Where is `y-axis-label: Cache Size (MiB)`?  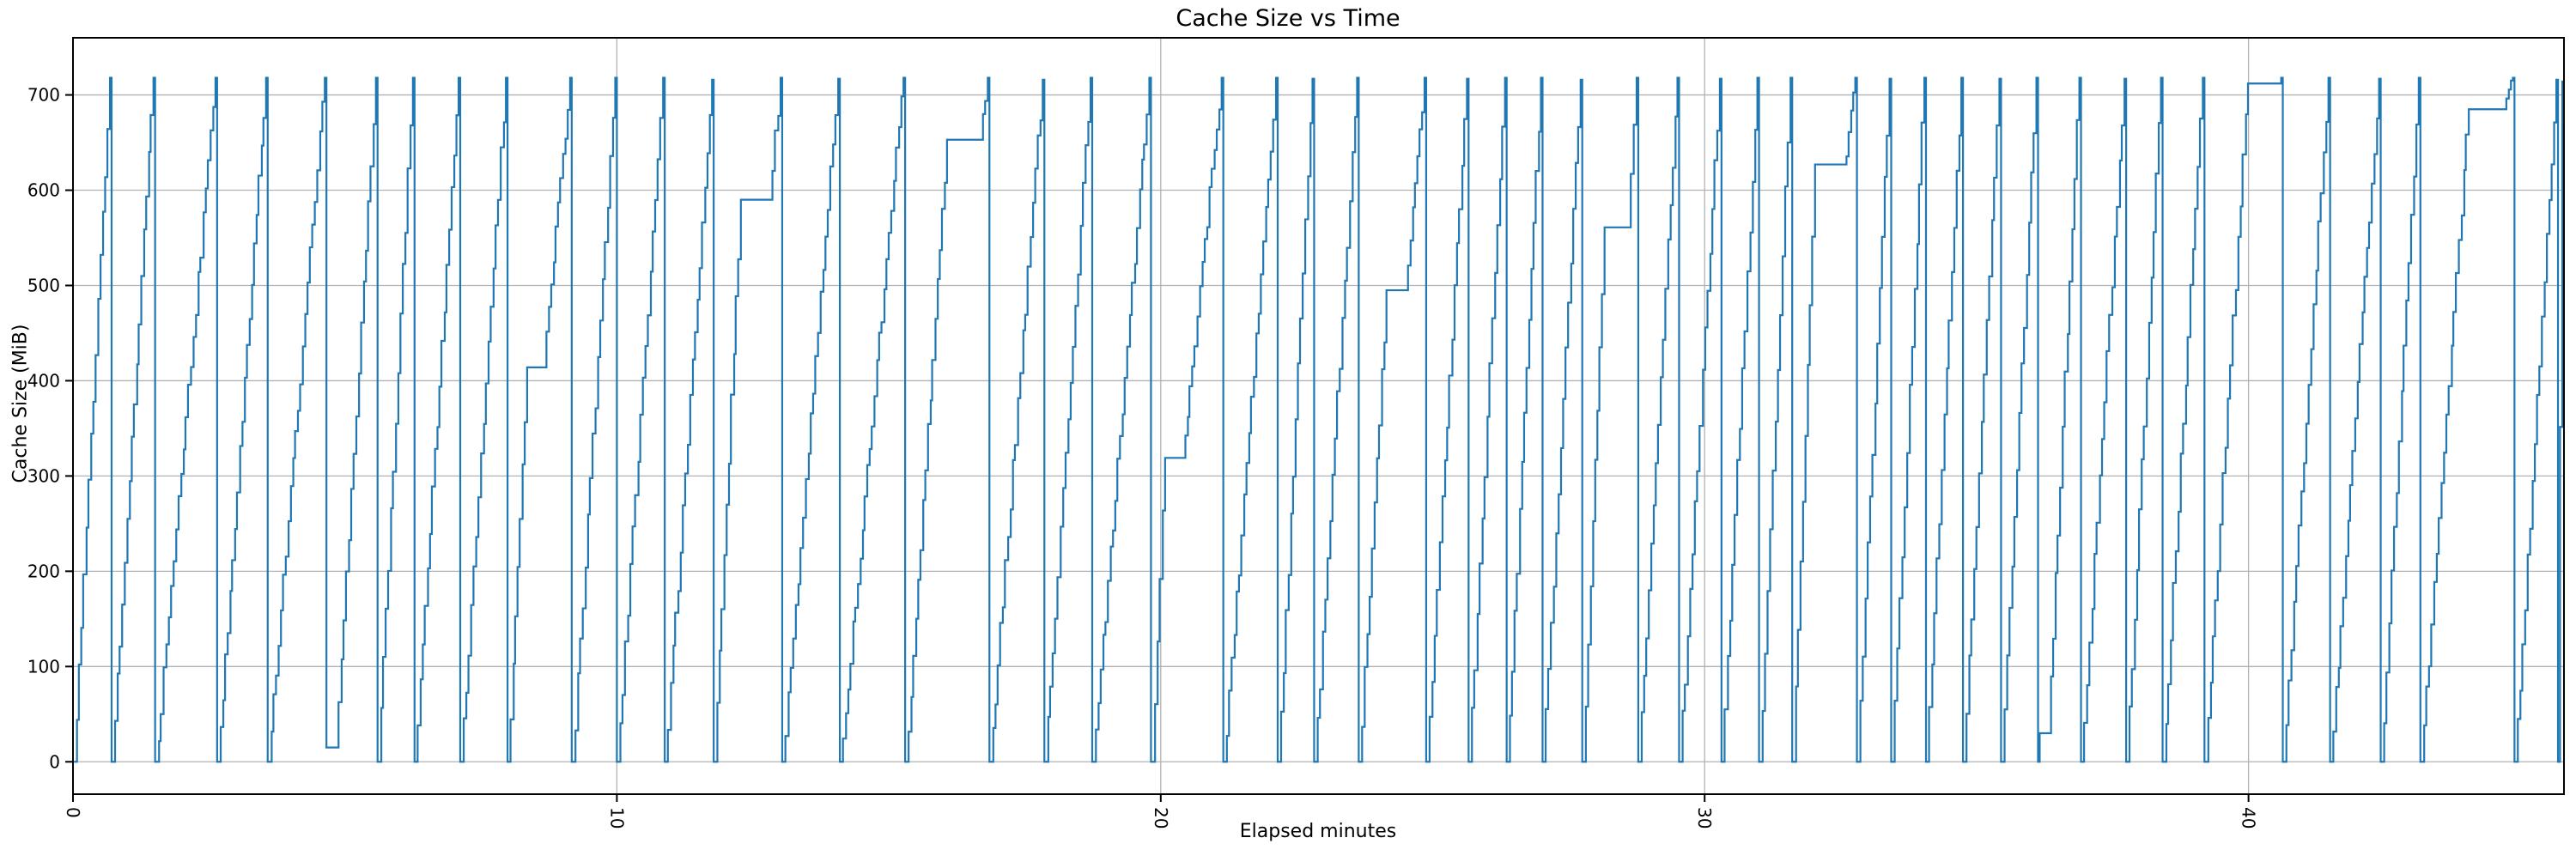
y-axis-label: Cache Size (MiB) is located at coordinates (21, 404).